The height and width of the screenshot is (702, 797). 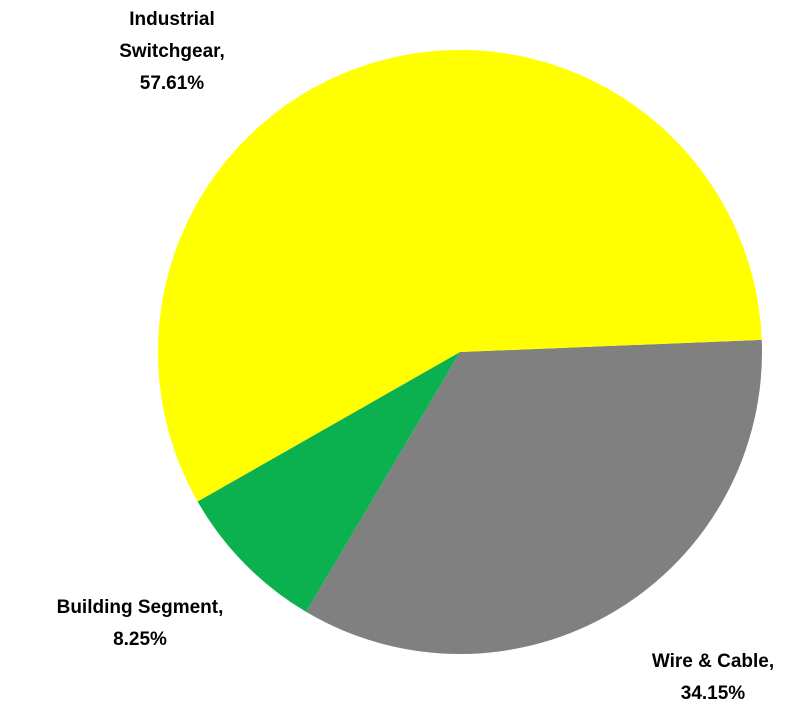 What do you see at coordinates (172, 83) in the screenshot?
I see `value-label: 57.61%` at bounding box center [172, 83].